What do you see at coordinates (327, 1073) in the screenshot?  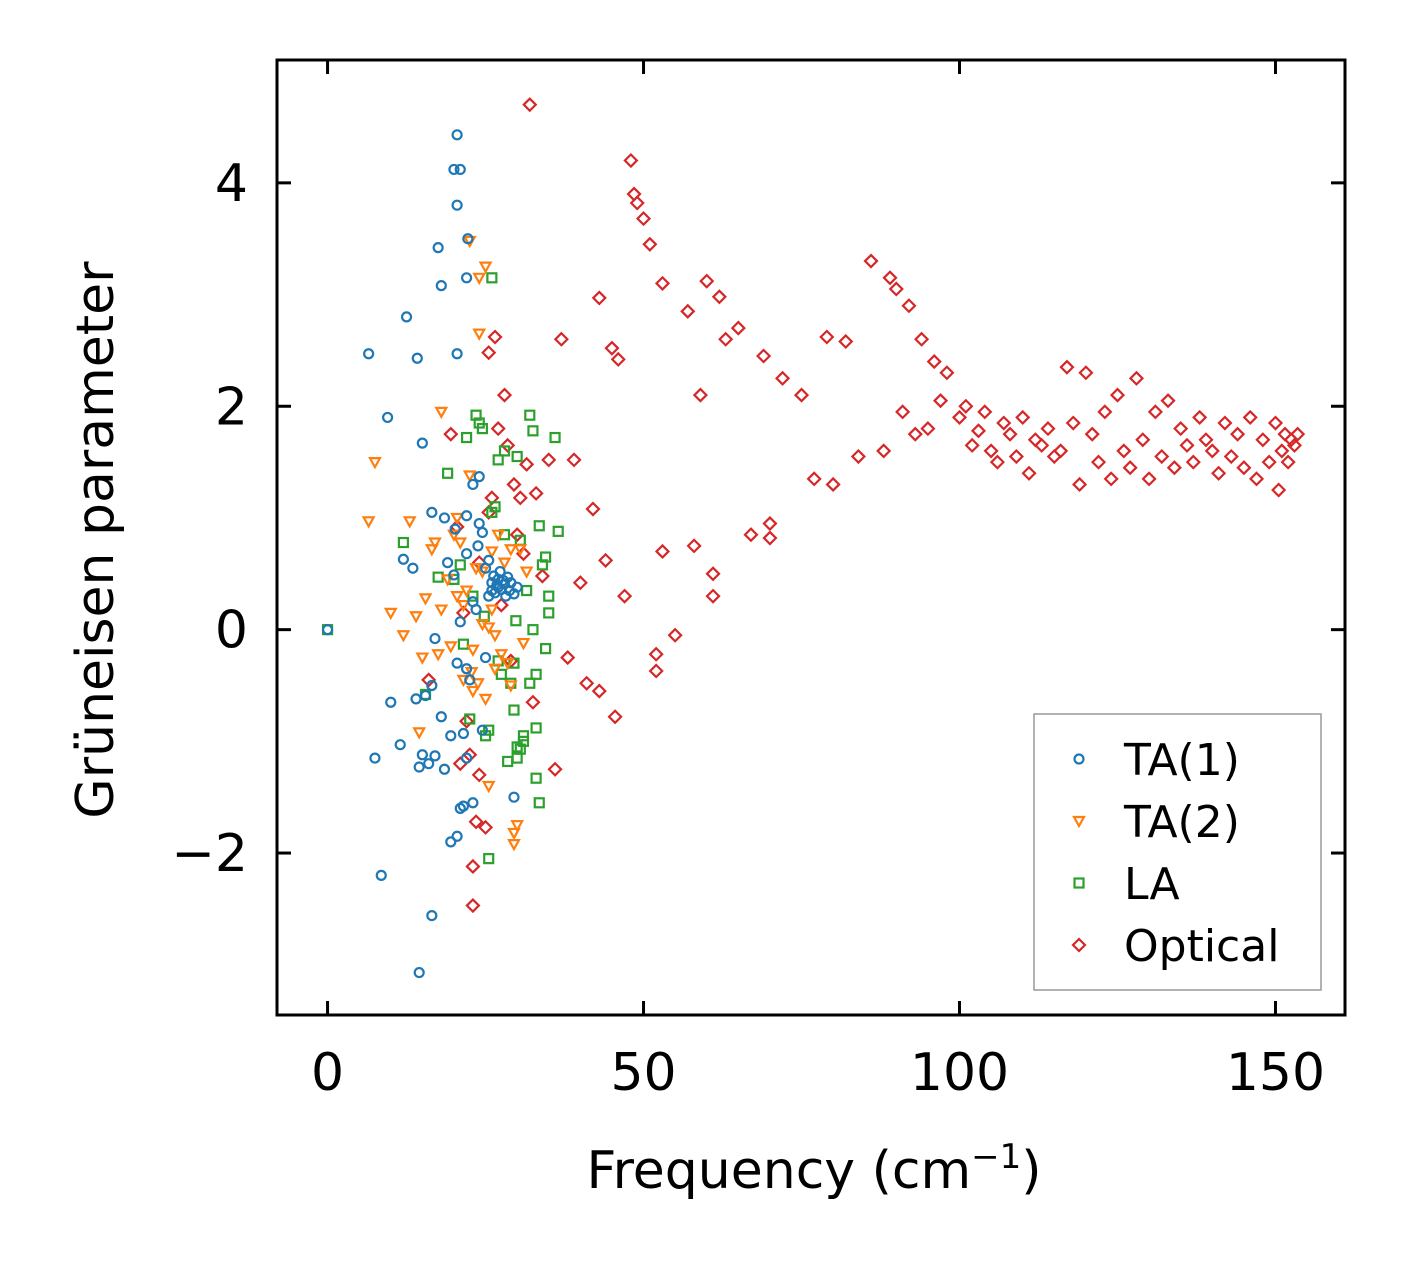 I see `x-tick-label: 0` at bounding box center [327, 1073].